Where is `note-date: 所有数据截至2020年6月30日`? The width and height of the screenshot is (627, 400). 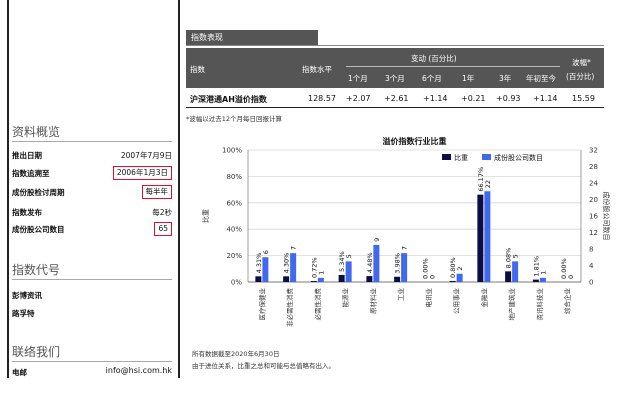 note-date: 所有数据截至2020年6月30日 is located at coordinates (236, 354).